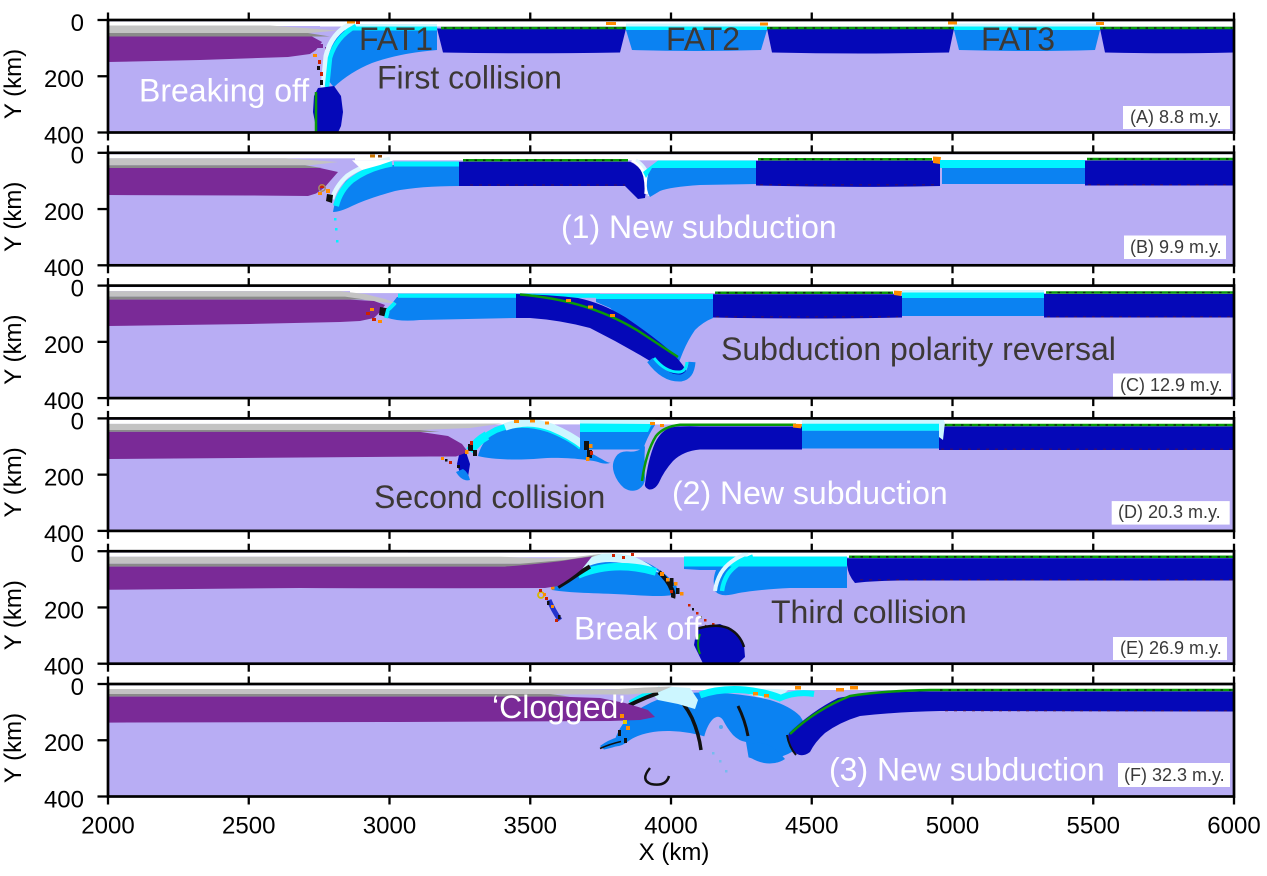 The image size is (1267, 876). I want to click on svg-text: (E) 26.9 m.y., so click(1171, 648).